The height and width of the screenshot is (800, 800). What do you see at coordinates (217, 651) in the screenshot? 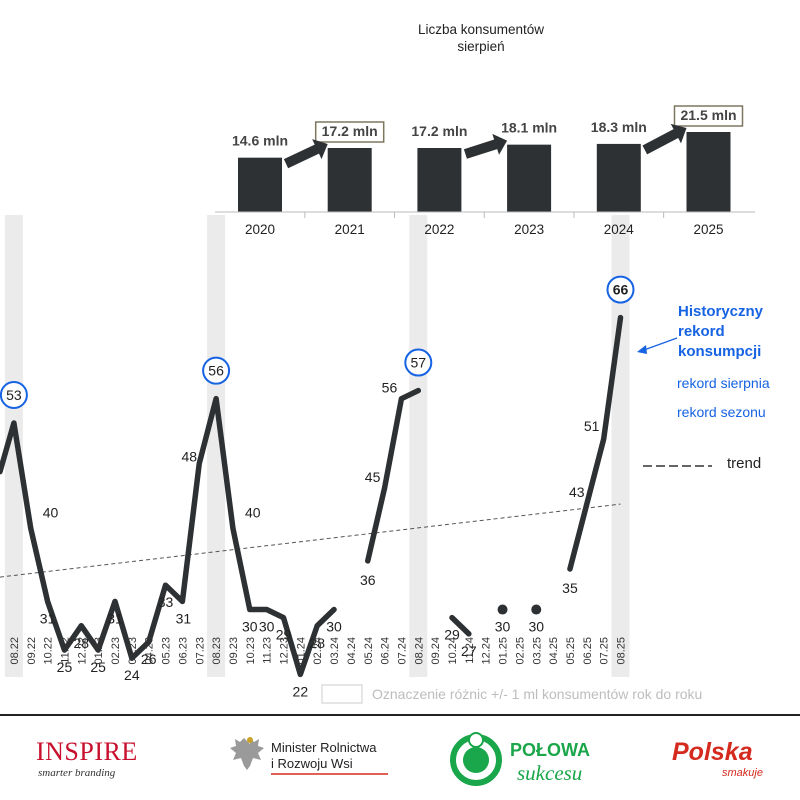
I see `x-tick-08.23: 08.23` at bounding box center [217, 651].